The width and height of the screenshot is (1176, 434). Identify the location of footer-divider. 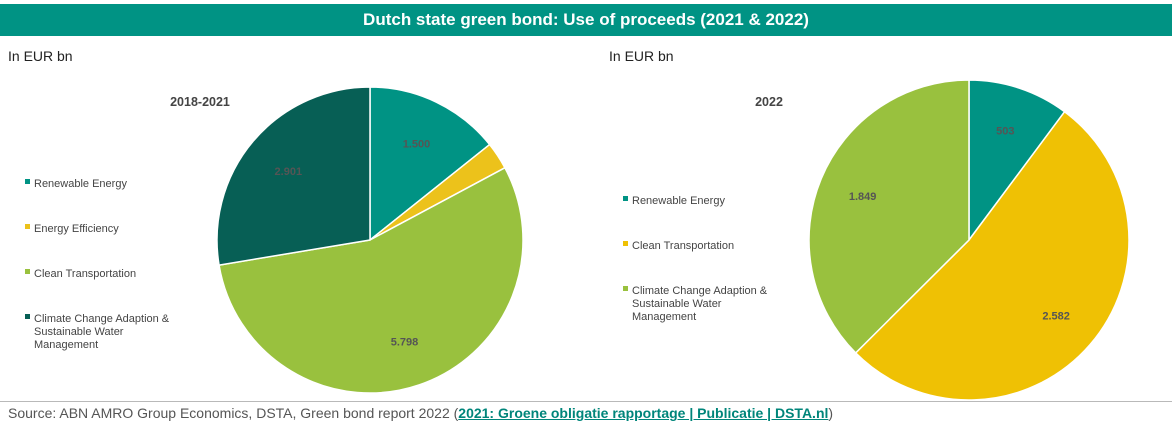
(586, 401).